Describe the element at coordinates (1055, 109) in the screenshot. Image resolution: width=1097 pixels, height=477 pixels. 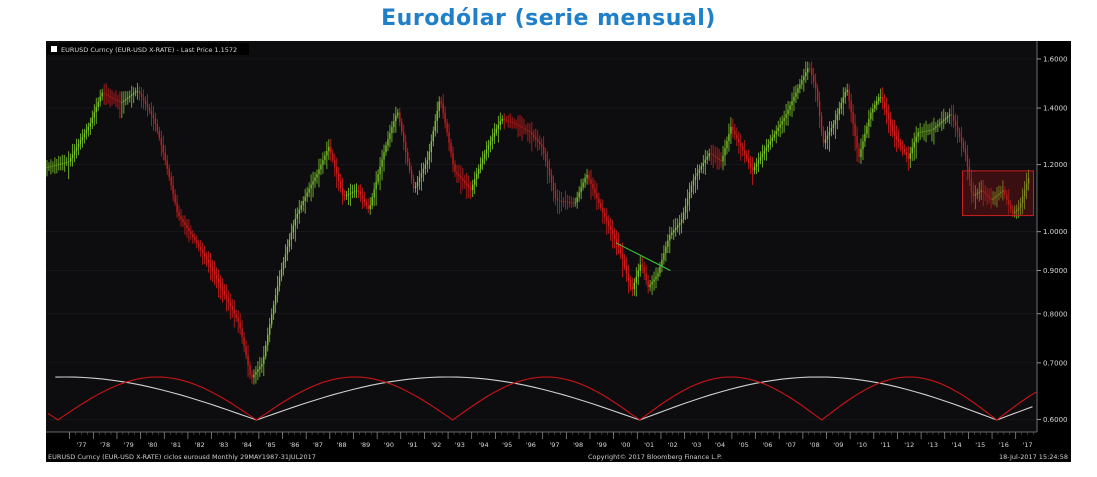
I see `y-tick-label: 1.4000` at that location.